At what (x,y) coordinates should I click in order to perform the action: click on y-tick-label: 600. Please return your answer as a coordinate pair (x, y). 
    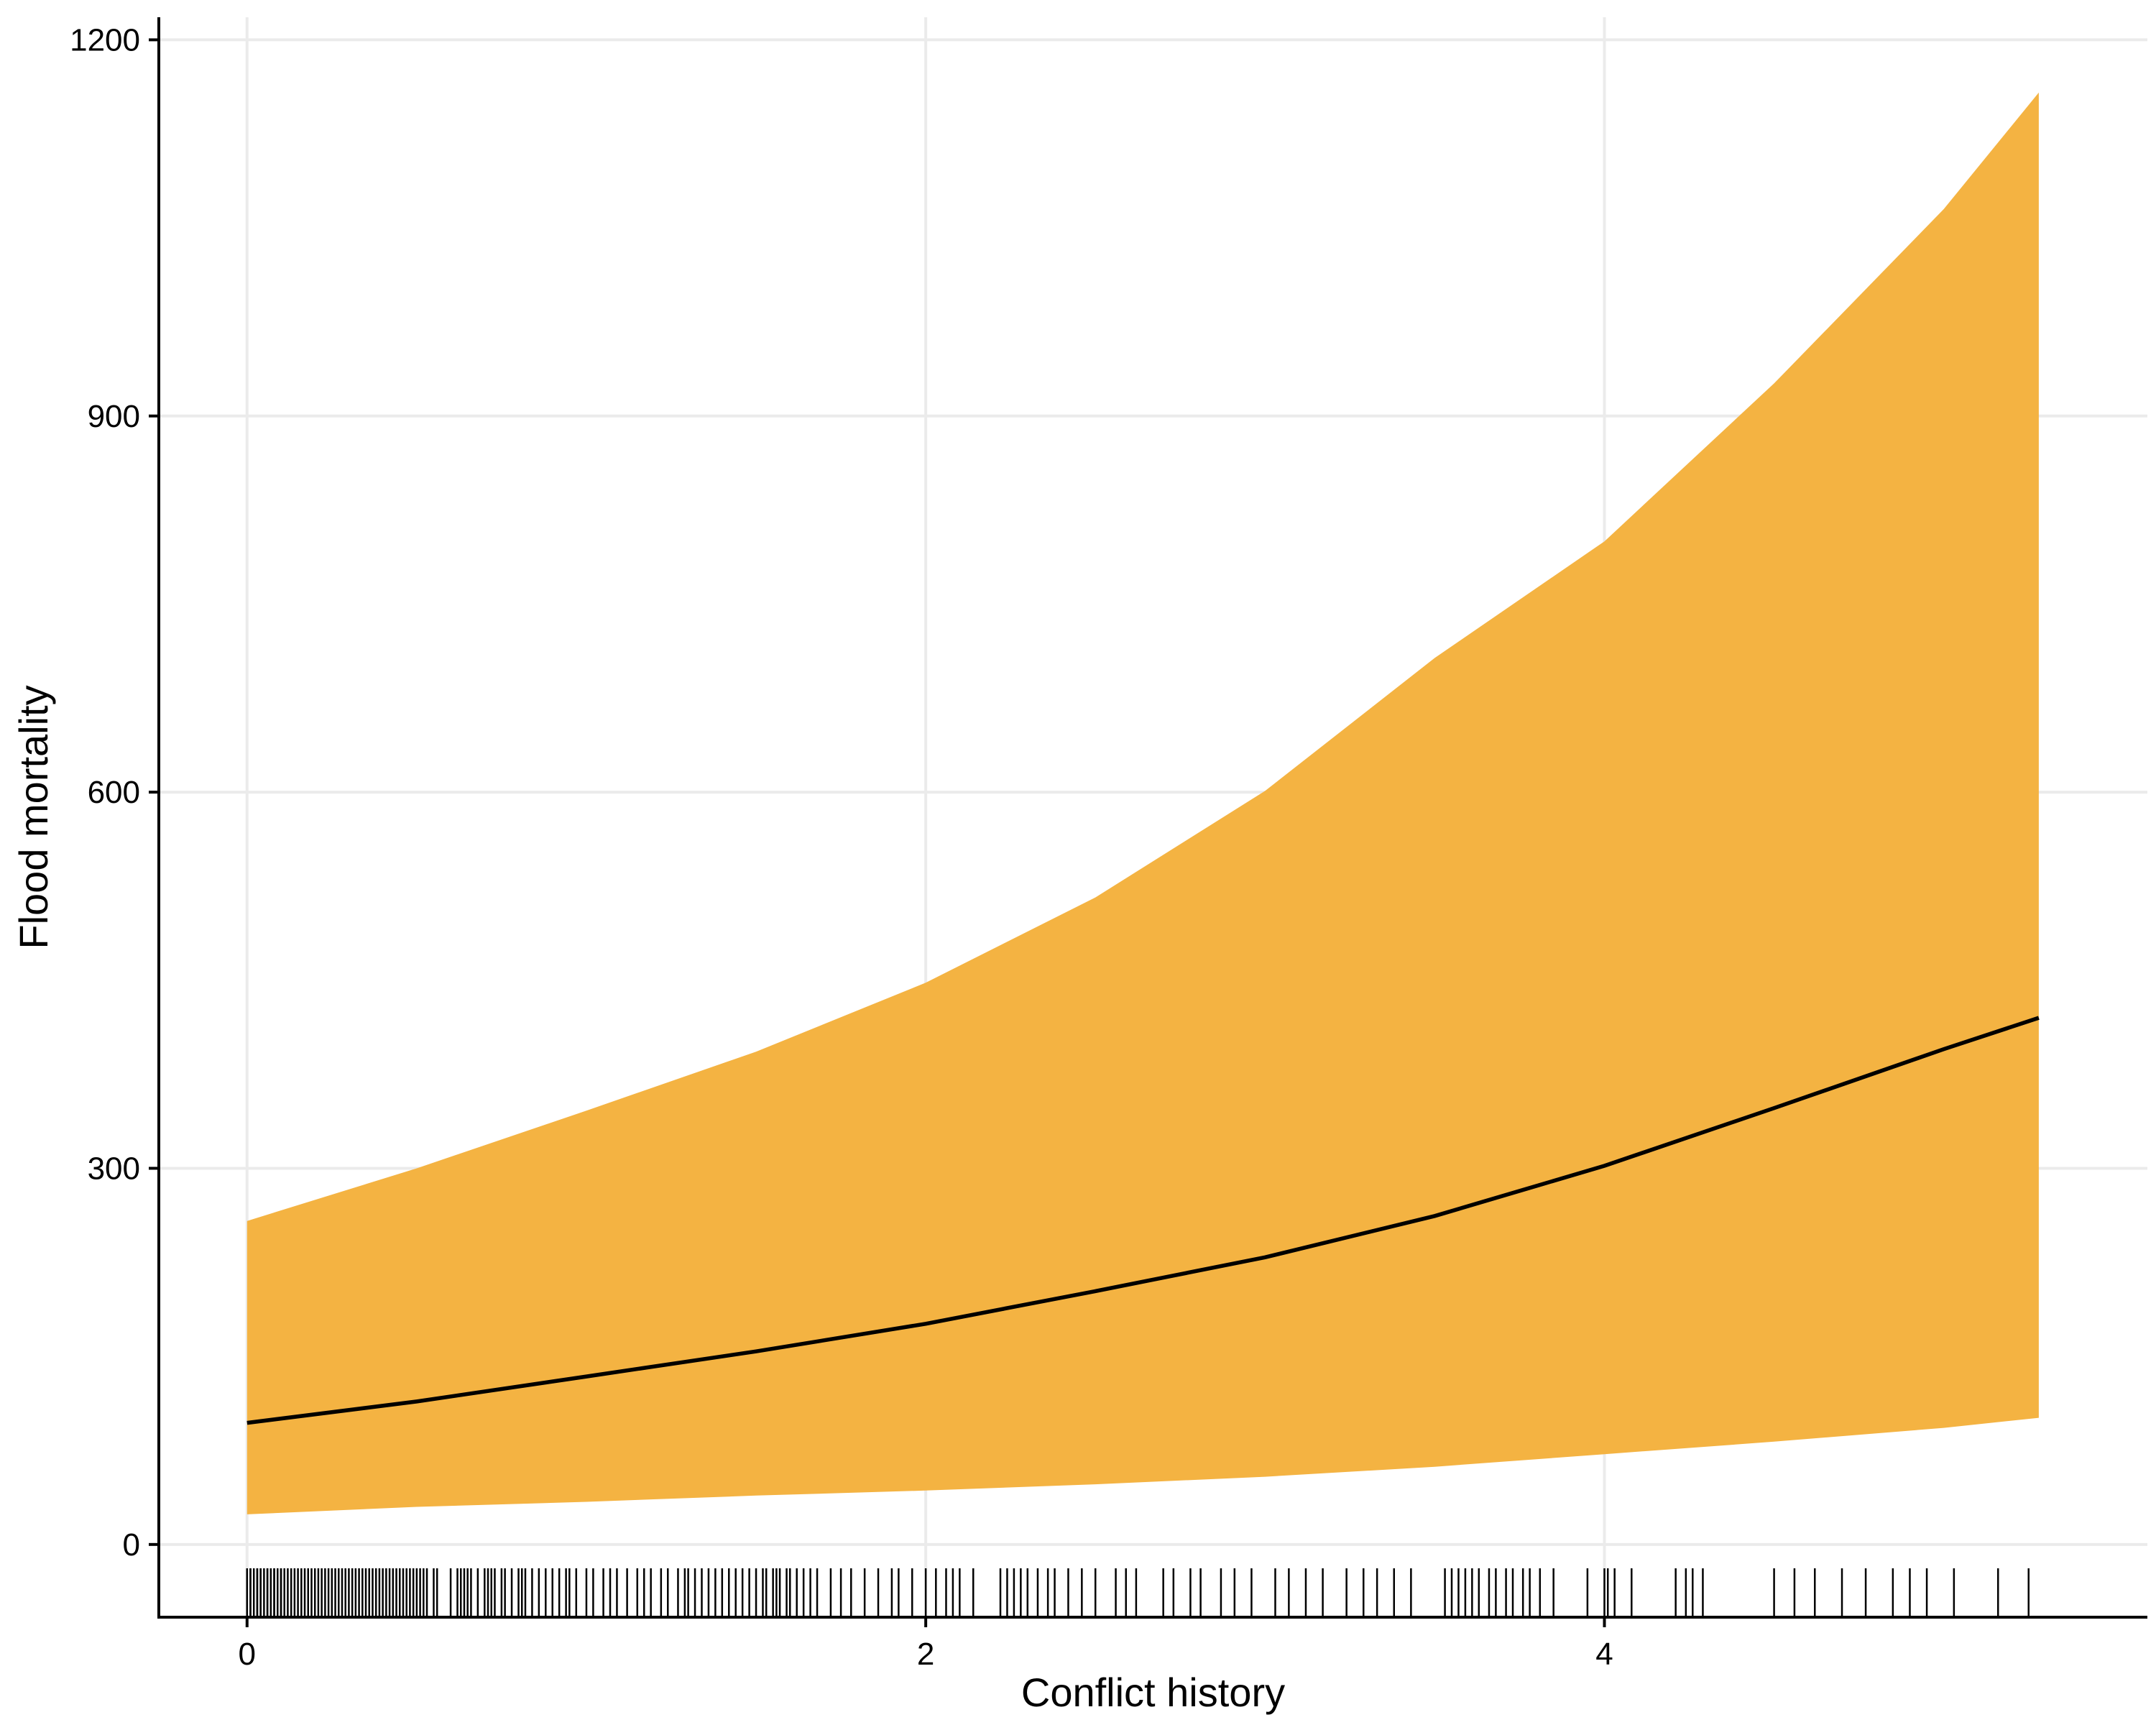
    Looking at the image, I should click on (114, 792).